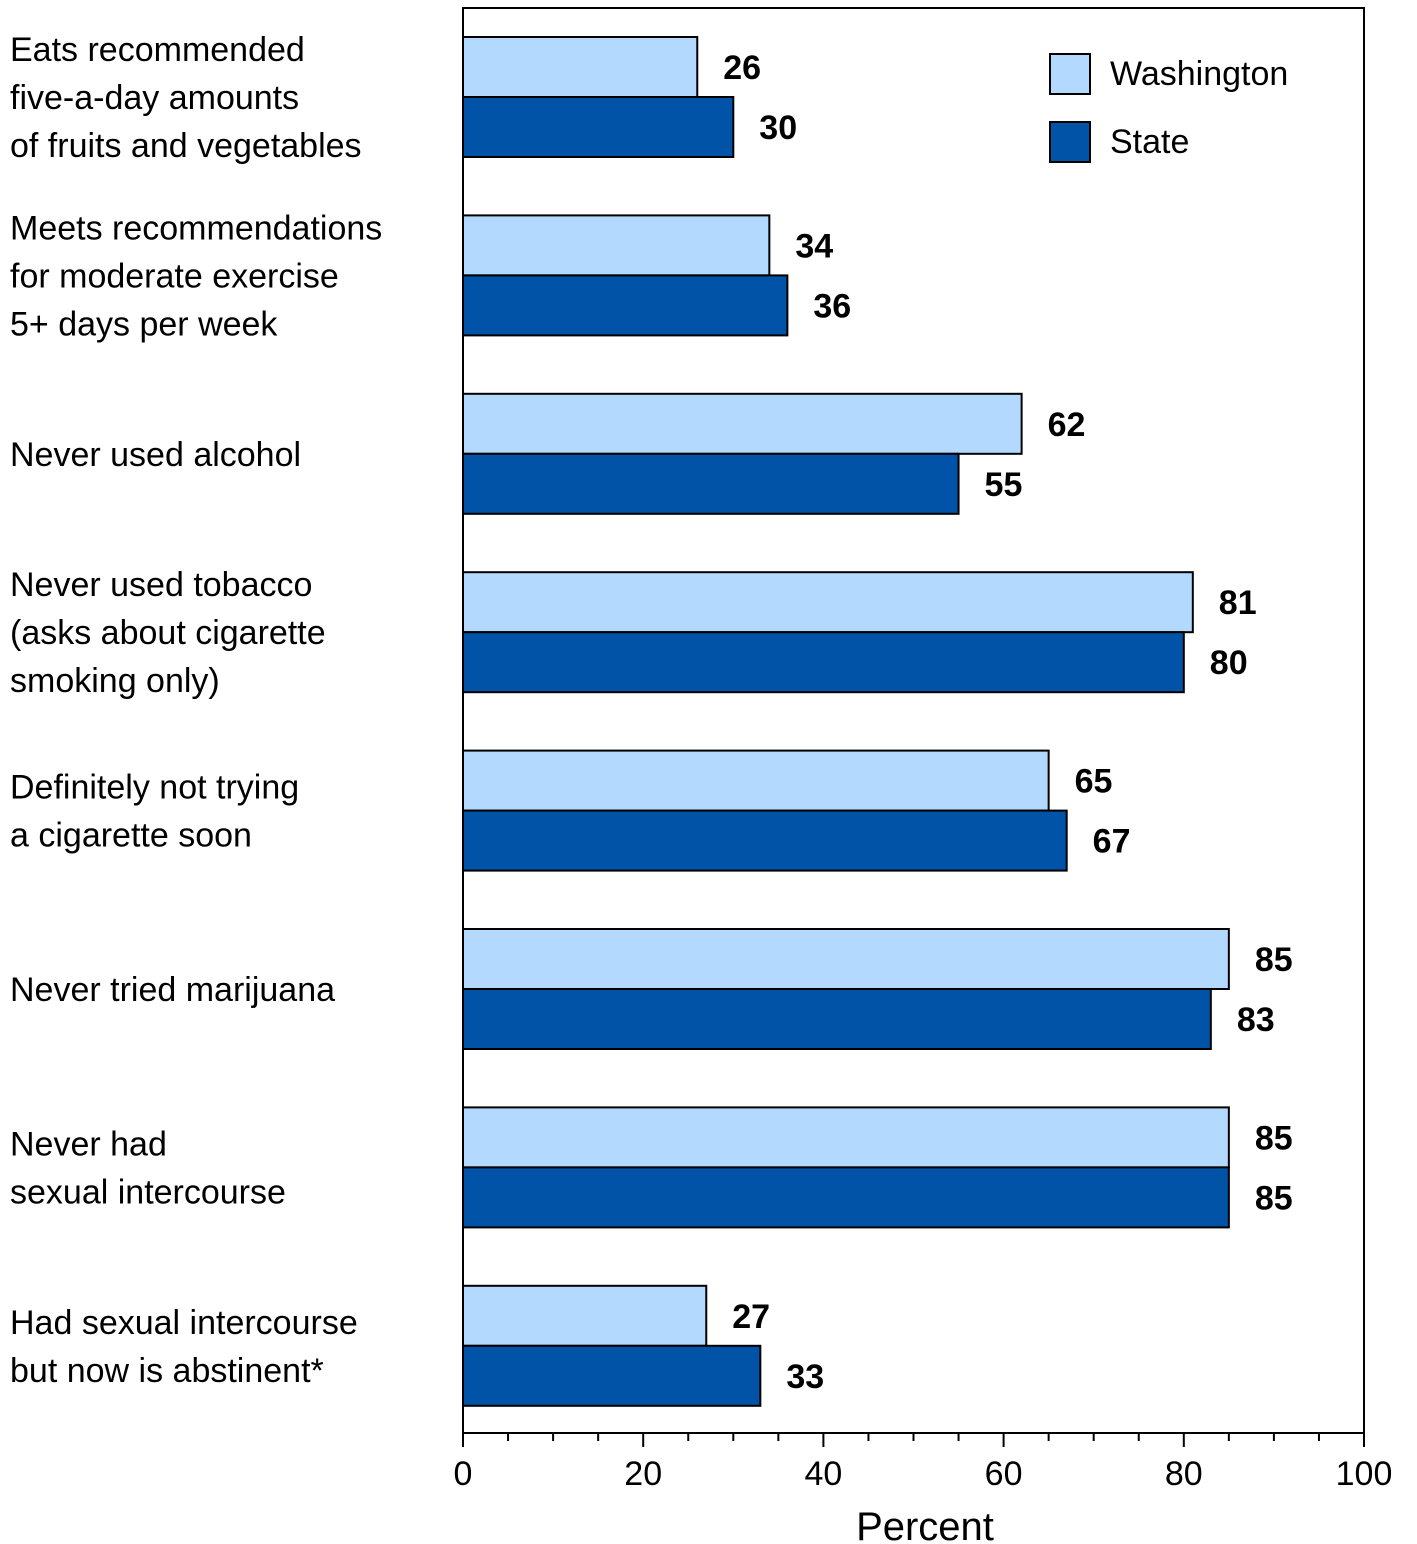 This screenshot has height=1544, width=1417. I want to click on category-label-line: Definitely not trying, so click(154, 788).